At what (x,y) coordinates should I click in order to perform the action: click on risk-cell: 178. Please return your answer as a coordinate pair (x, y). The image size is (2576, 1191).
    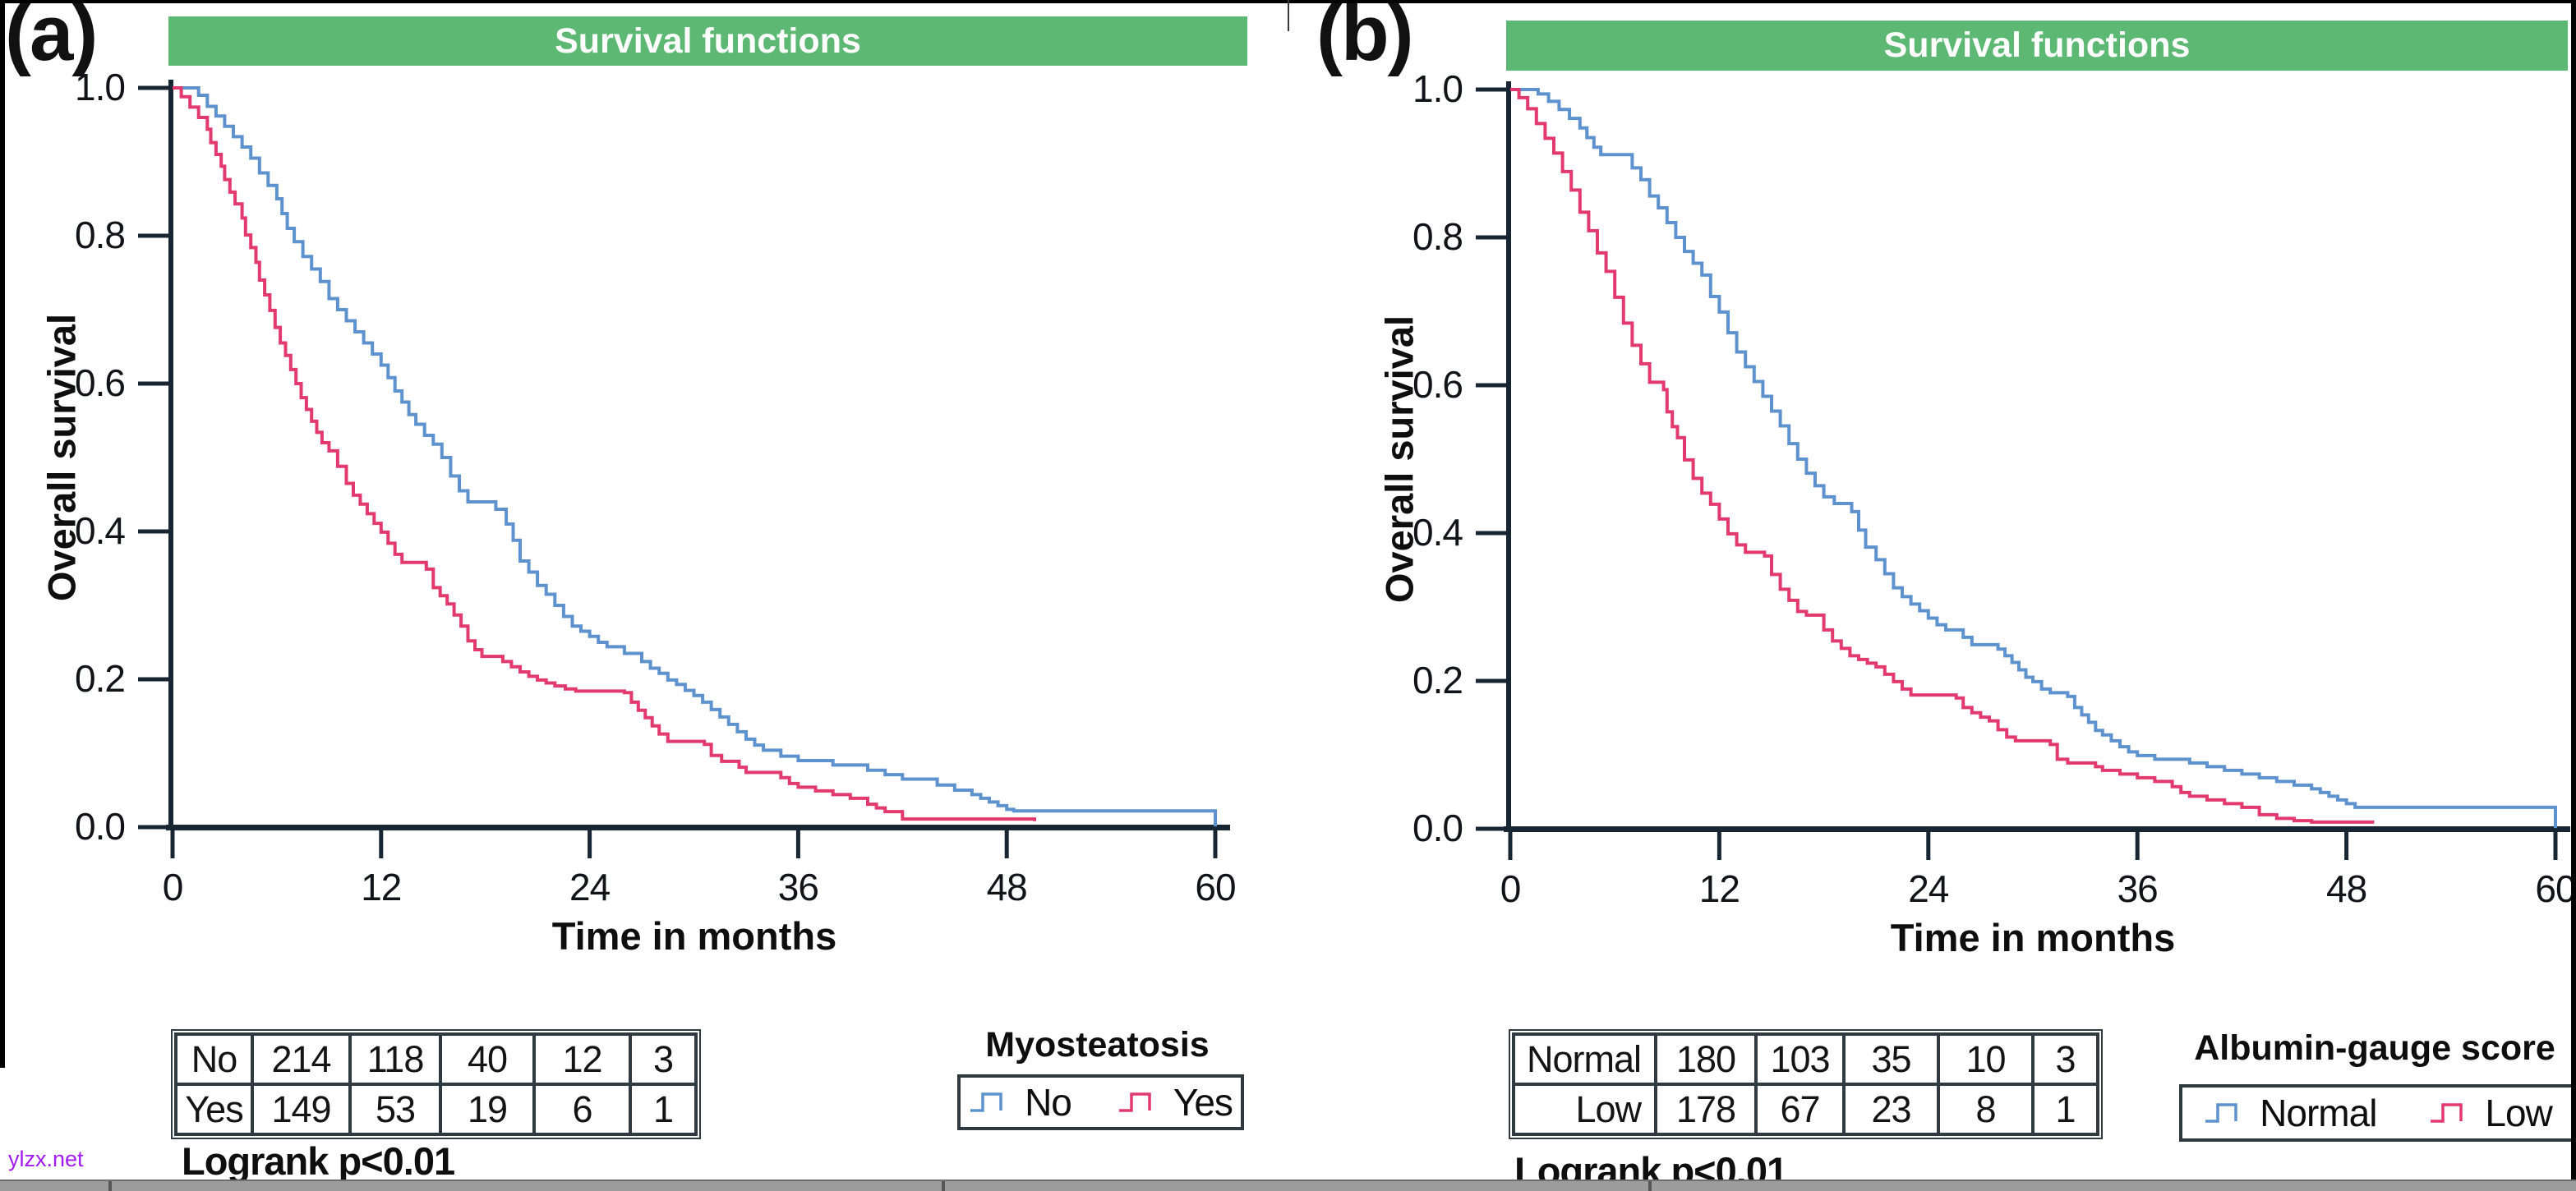
    Looking at the image, I should click on (1706, 1109).